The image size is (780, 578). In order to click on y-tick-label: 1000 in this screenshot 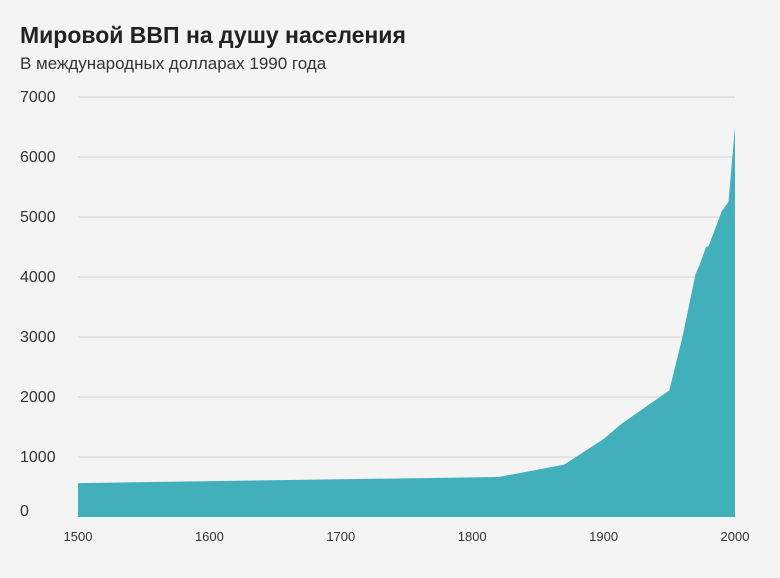, I will do `click(38, 457)`.